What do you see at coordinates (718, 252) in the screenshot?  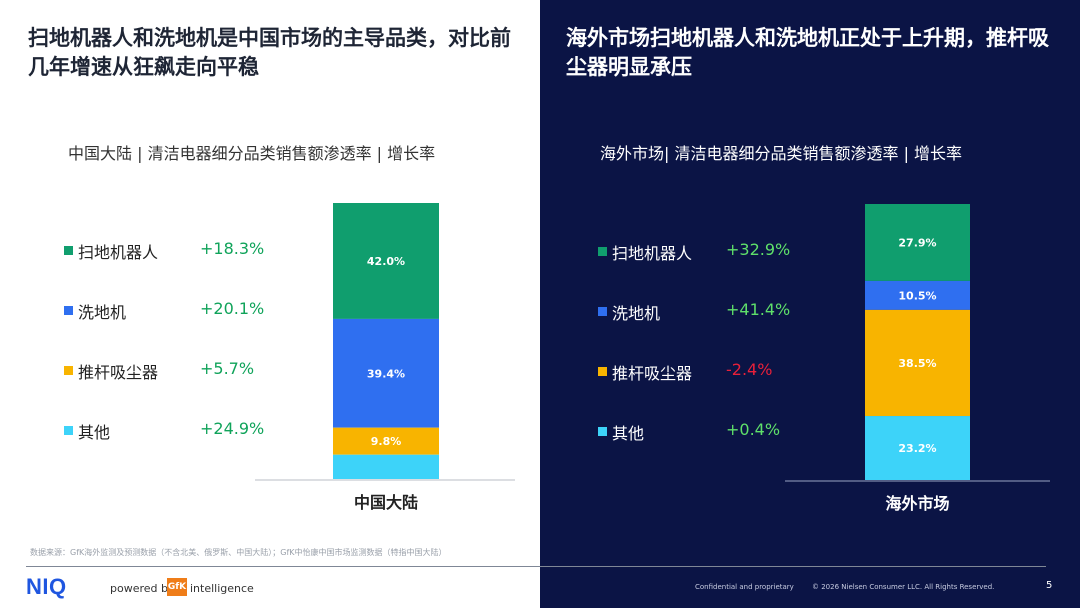 I see `legend-item-robot: 扫地机器人 +32.9%` at bounding box center [718, 252].